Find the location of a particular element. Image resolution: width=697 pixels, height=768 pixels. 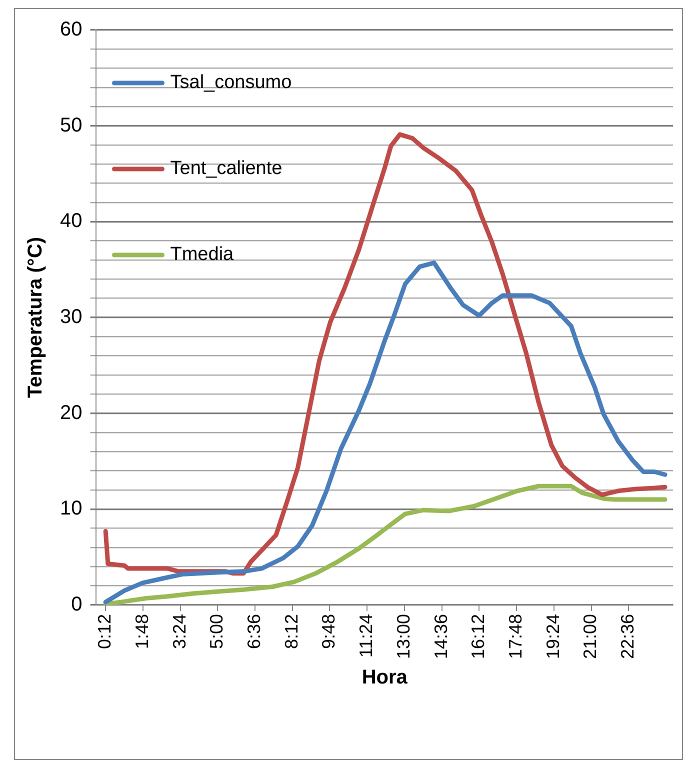

y-tick-label: 0 is located at coordinates (76, 604).